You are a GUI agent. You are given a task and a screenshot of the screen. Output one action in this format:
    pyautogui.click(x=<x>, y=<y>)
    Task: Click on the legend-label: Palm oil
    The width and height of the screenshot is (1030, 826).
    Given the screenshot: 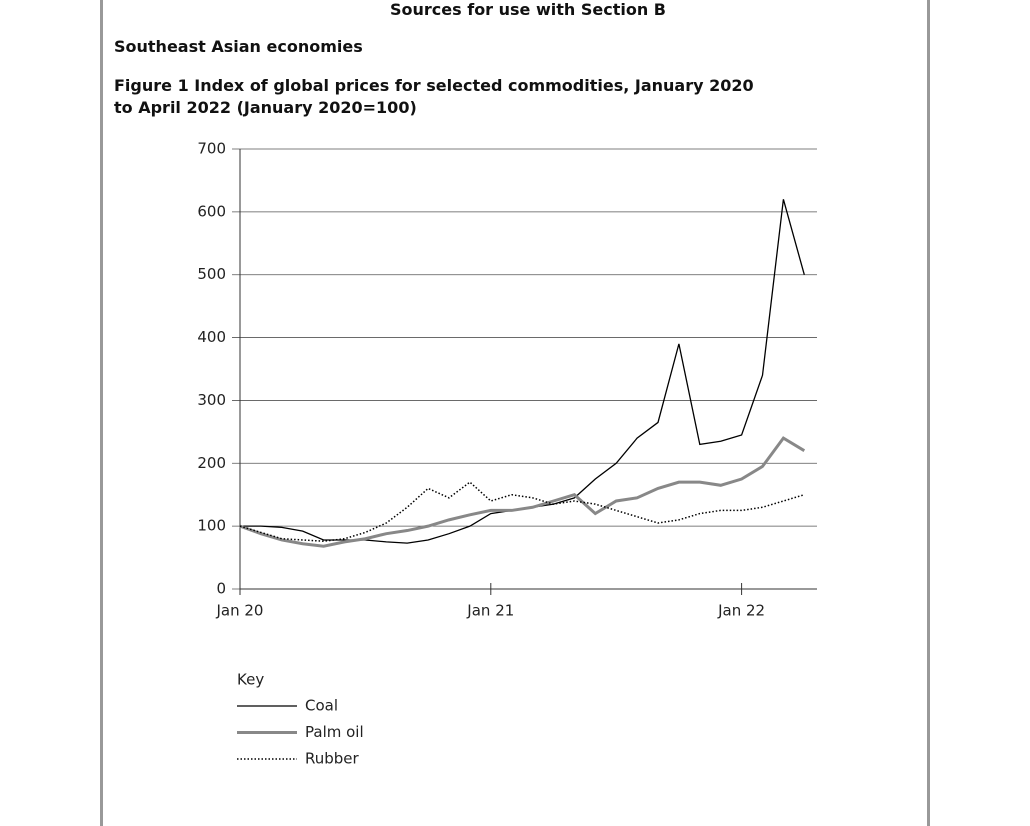 What is the action you would take?
    pyautogui.click(x=334, y=732)
    